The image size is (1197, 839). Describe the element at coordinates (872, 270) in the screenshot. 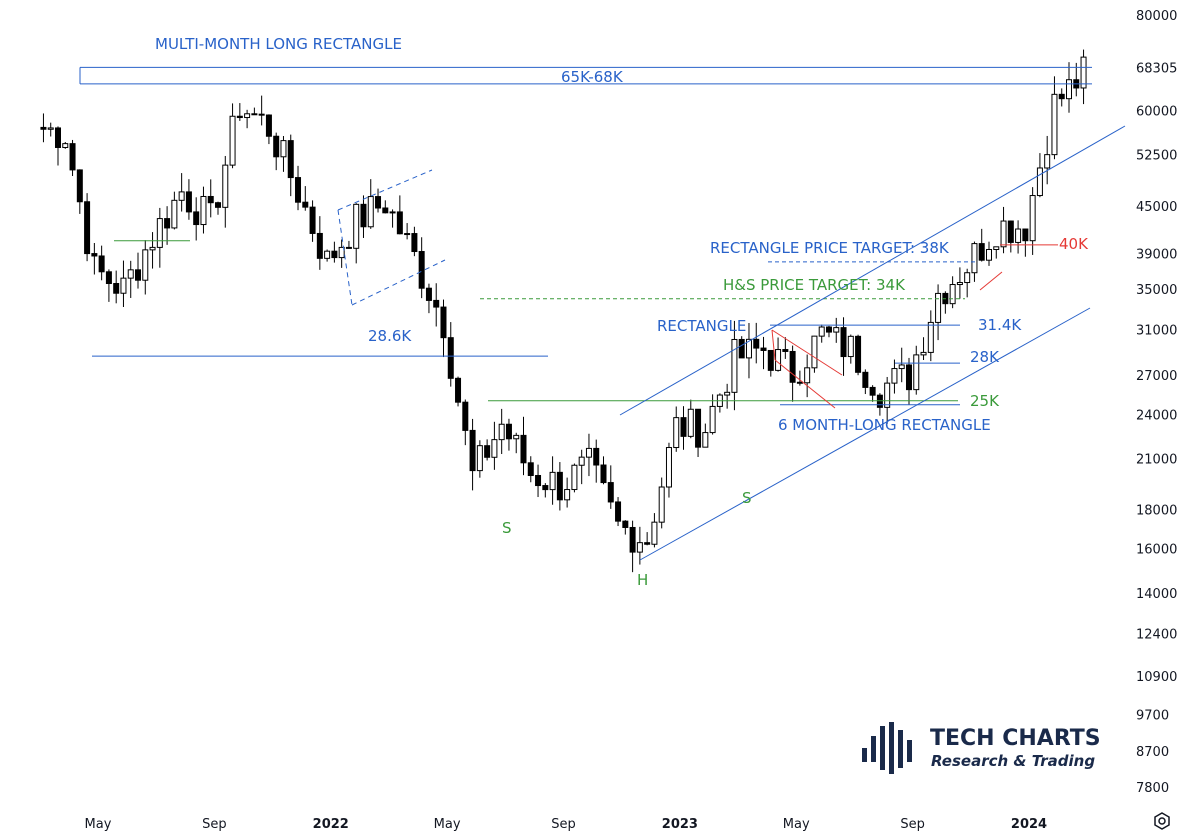

I see `channel-upper-line` at that location.